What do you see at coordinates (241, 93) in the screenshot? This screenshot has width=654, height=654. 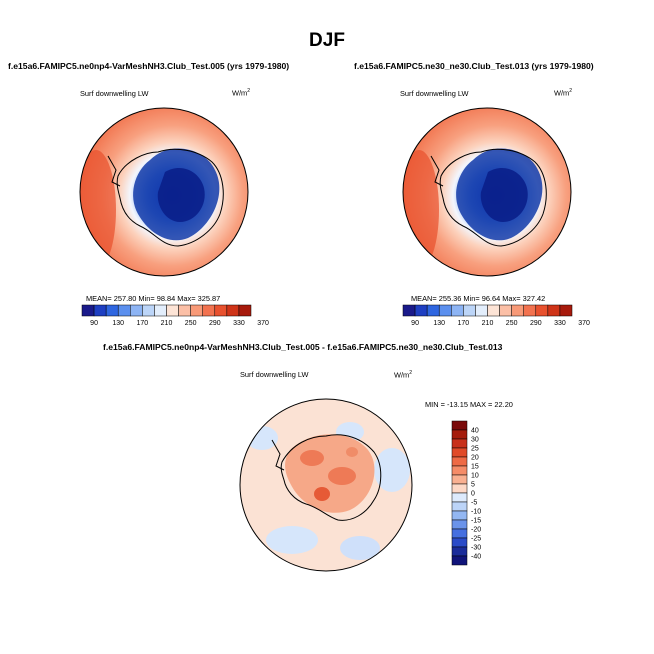 I see `panel-1-units: W/m2` at bounding box center [241, 93].